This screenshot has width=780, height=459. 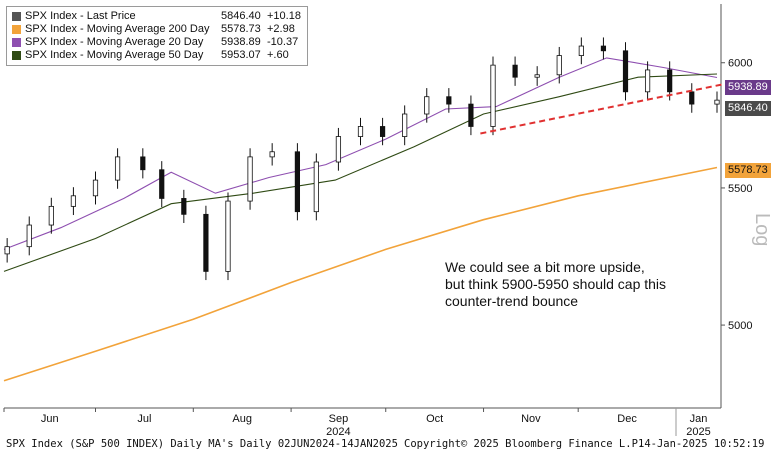 What do you see at coordinates (50, 419) in the screenshot?
I see `x-tick-label: Jun` at bounding box center [50, 419].